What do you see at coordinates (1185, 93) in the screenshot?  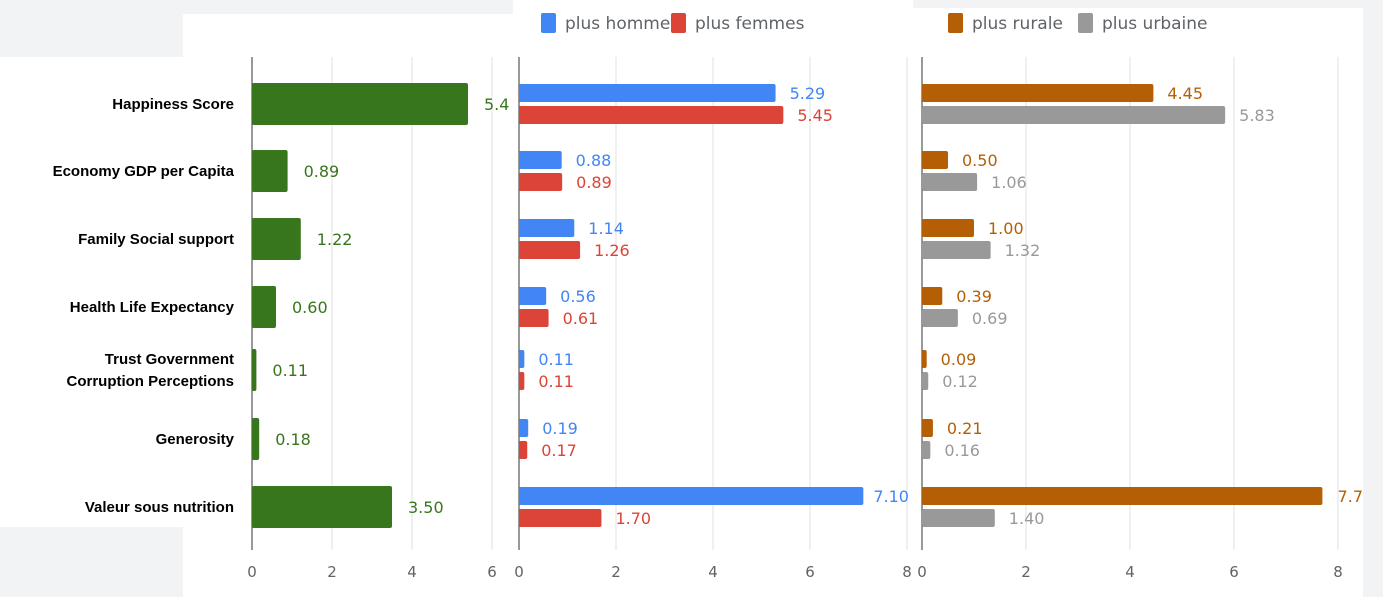 I see `data-label: 4.45` at bounding box center [1185, 93].